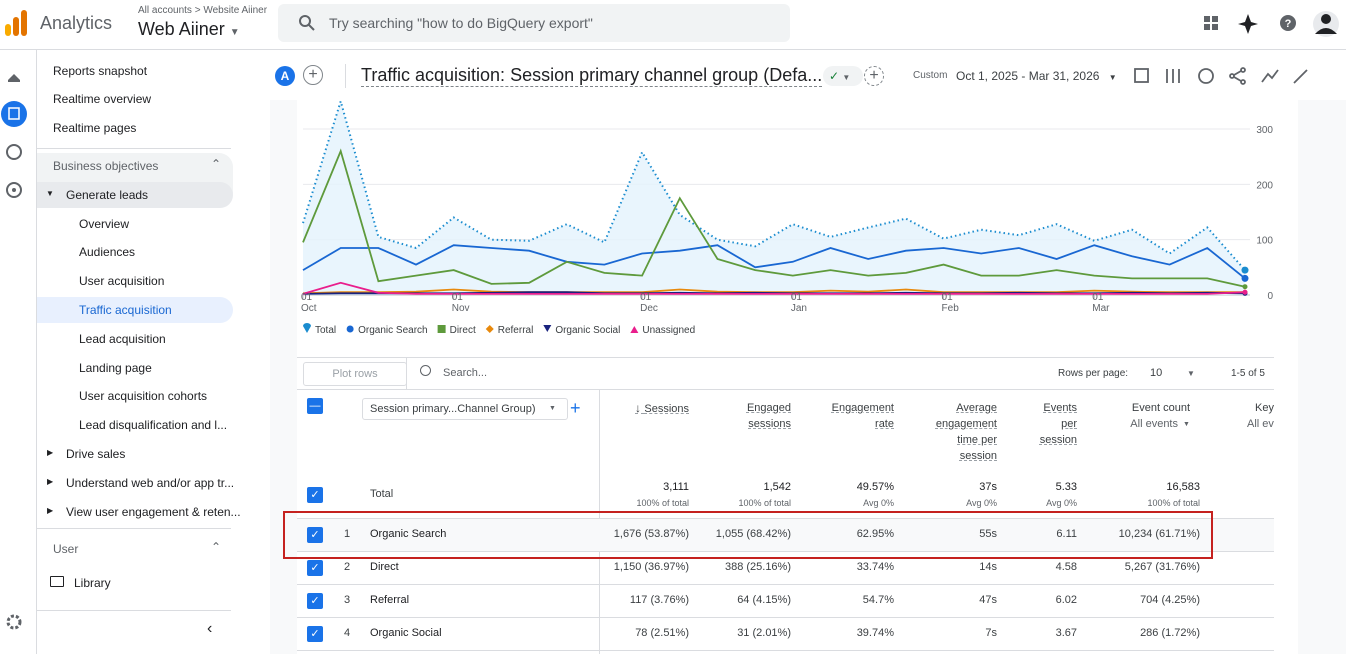 Image resolution: width=1346 pixels, height=654 pixels. What do you see at coordinates (1066, 567) in the screenshot?
I see `cell: 4.58` at bounding box center [1066, 567].